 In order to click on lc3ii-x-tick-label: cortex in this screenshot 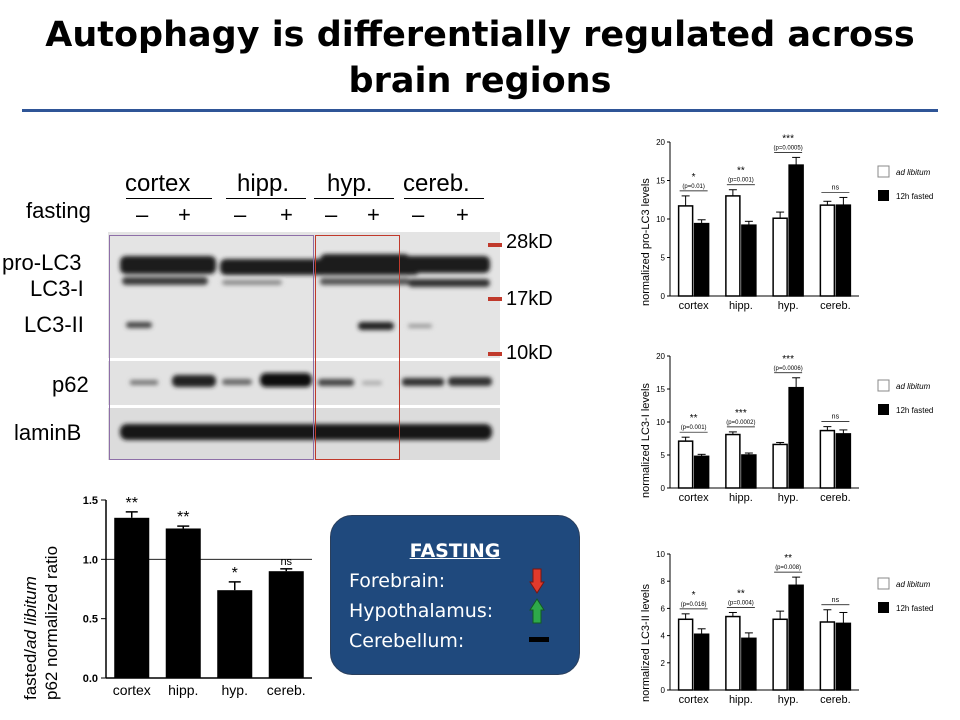, I will do `click(694, 700)`.